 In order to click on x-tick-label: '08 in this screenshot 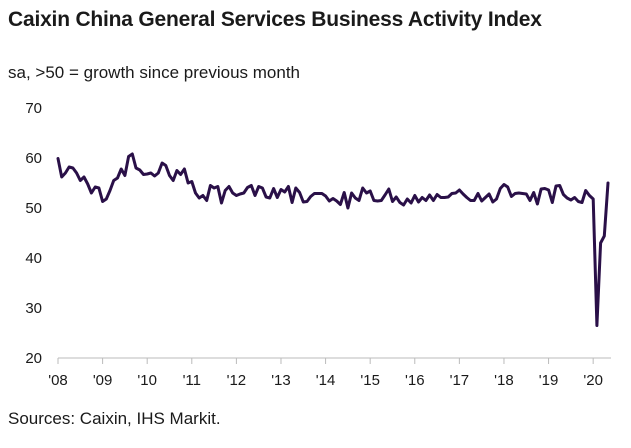, I will do `click(58, 380)`.